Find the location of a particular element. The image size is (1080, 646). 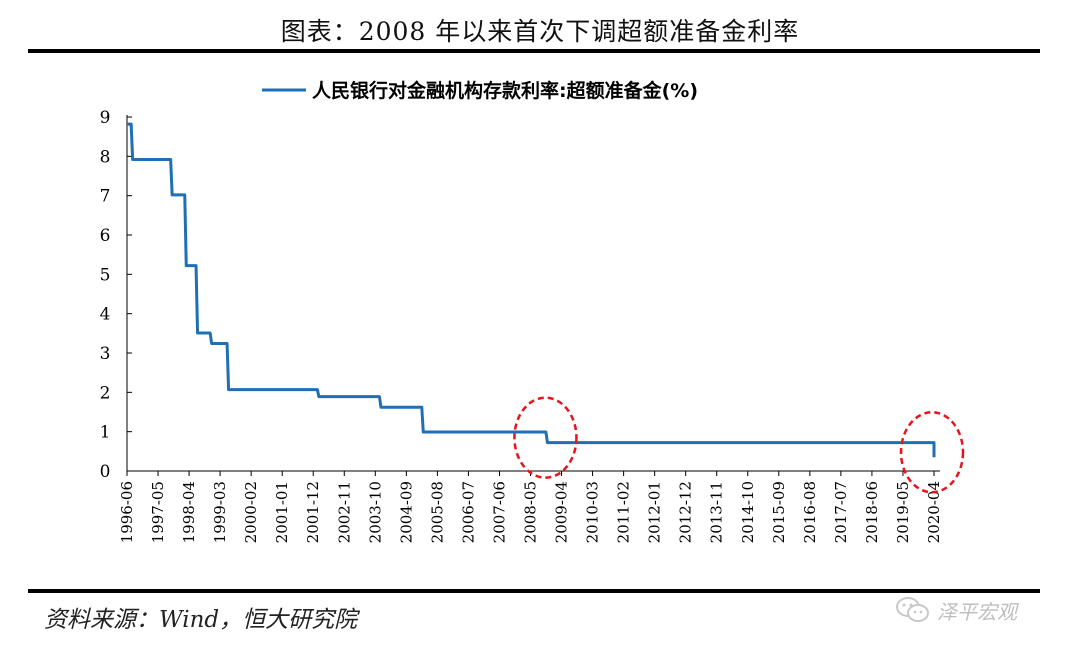

y-tick-label: 6 is located at coordinates (105, 236).